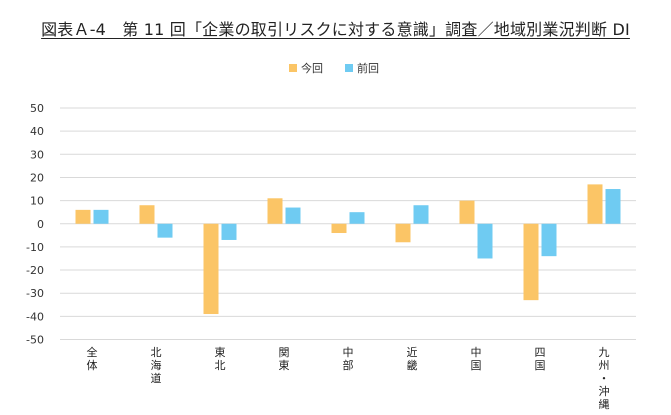 Image resolution: width=671 pixels, height=415 pixels. What do you see at coordinates (284, 352) in the screenshot?
I see `category-label: 関` at bounding box center [284, 352].